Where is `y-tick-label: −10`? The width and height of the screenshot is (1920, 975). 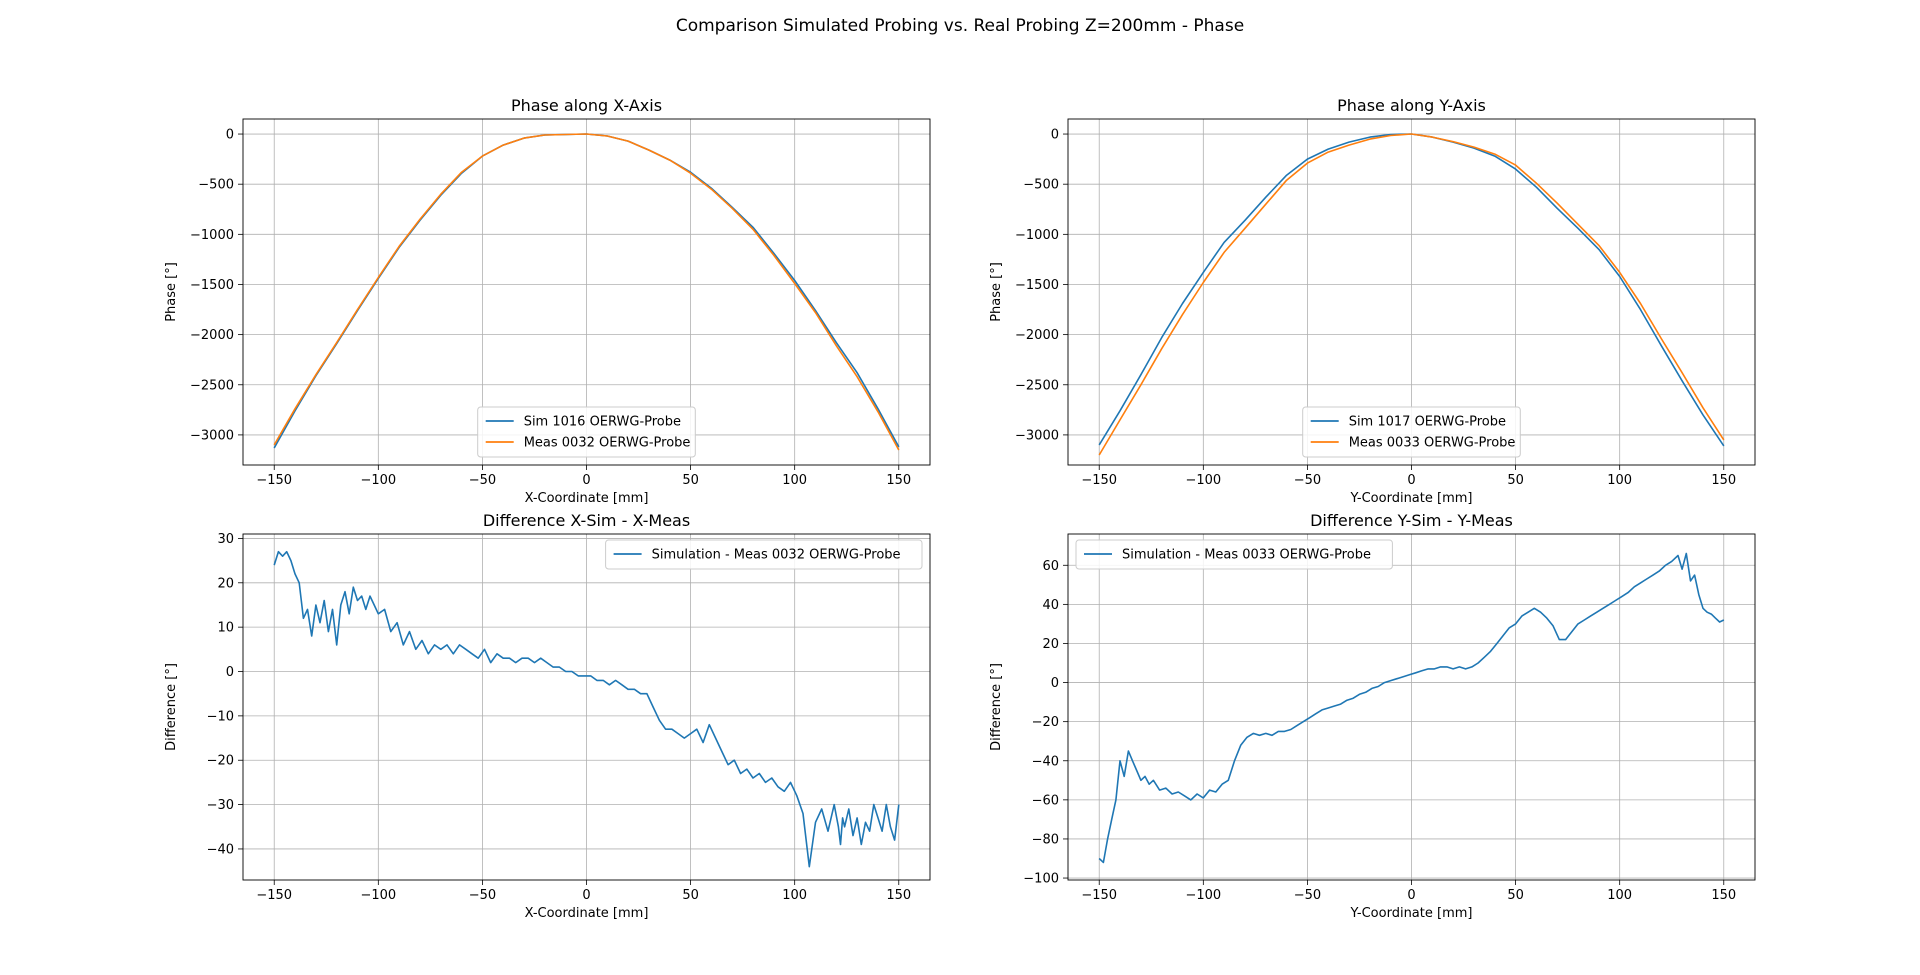
y-tick-label: −10 is located at coordinates (220, 716).